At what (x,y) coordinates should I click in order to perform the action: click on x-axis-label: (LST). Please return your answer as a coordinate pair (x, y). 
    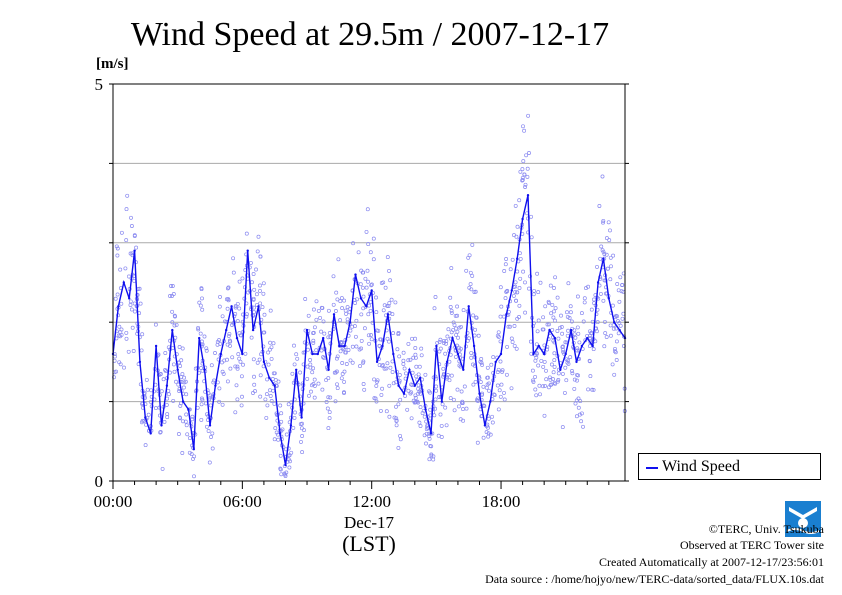
    Looking at the image, I should click on (369, 543).